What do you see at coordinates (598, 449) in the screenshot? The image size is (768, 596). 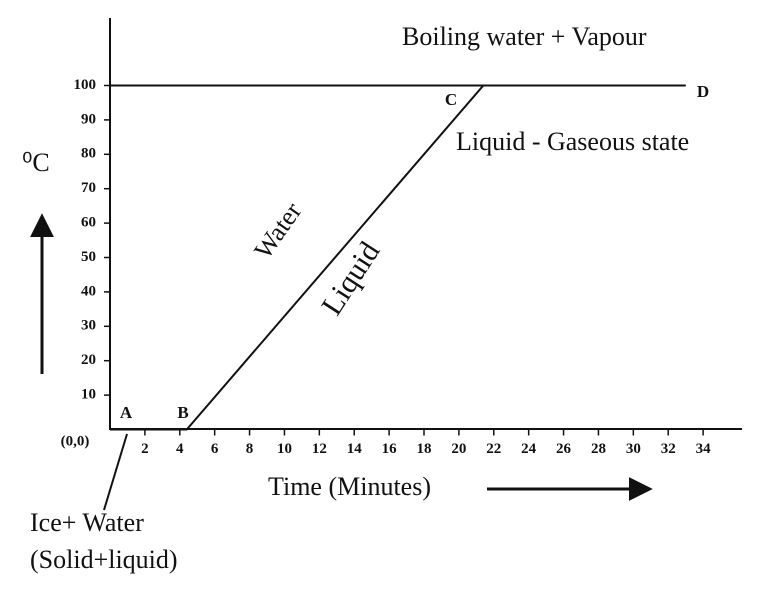 I see `x-tick-label: 28` at bounding box center [598, 449].